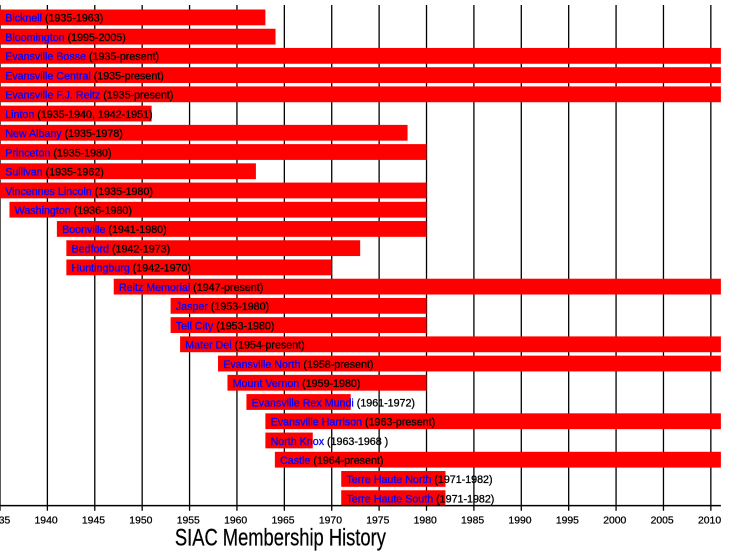 This screenshot has height=560, width=750. Describe the element at coordinates (297, 384) in the screenshot. I see `svg-text: Mount Vernon (1959-1980)` at that location.